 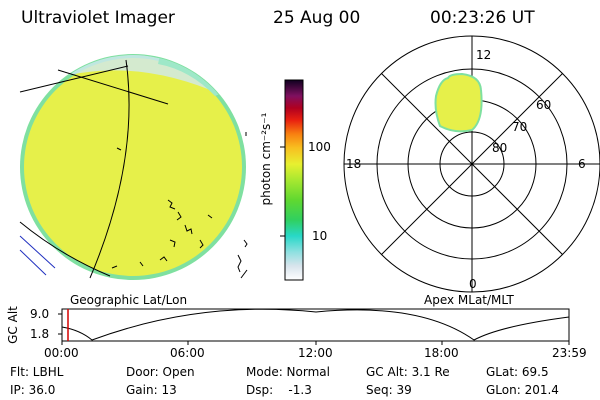 What do you see at coordinates (266, 159) in the screenshot?
I see `colorbar-label: photon cm⁻²s⁻¹` at bounding box center [266, 159].